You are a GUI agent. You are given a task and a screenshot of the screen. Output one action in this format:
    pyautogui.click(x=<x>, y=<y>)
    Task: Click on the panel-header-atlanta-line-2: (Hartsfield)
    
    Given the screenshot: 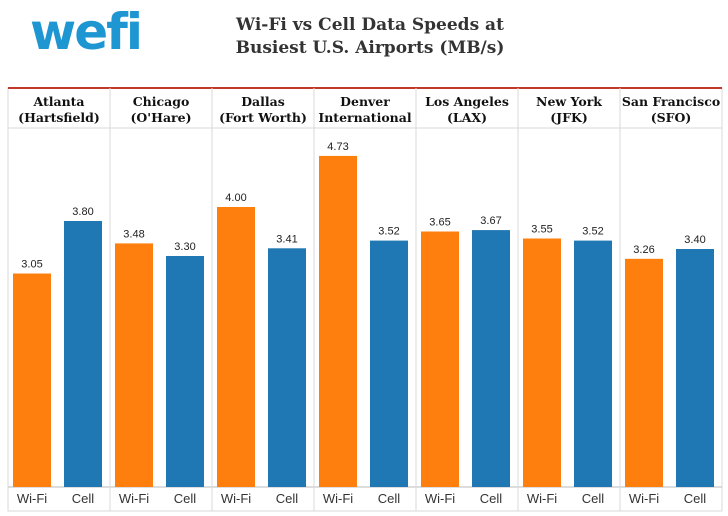 What is the action you would take?
    pyautogui.click(x=59, y=117)
    